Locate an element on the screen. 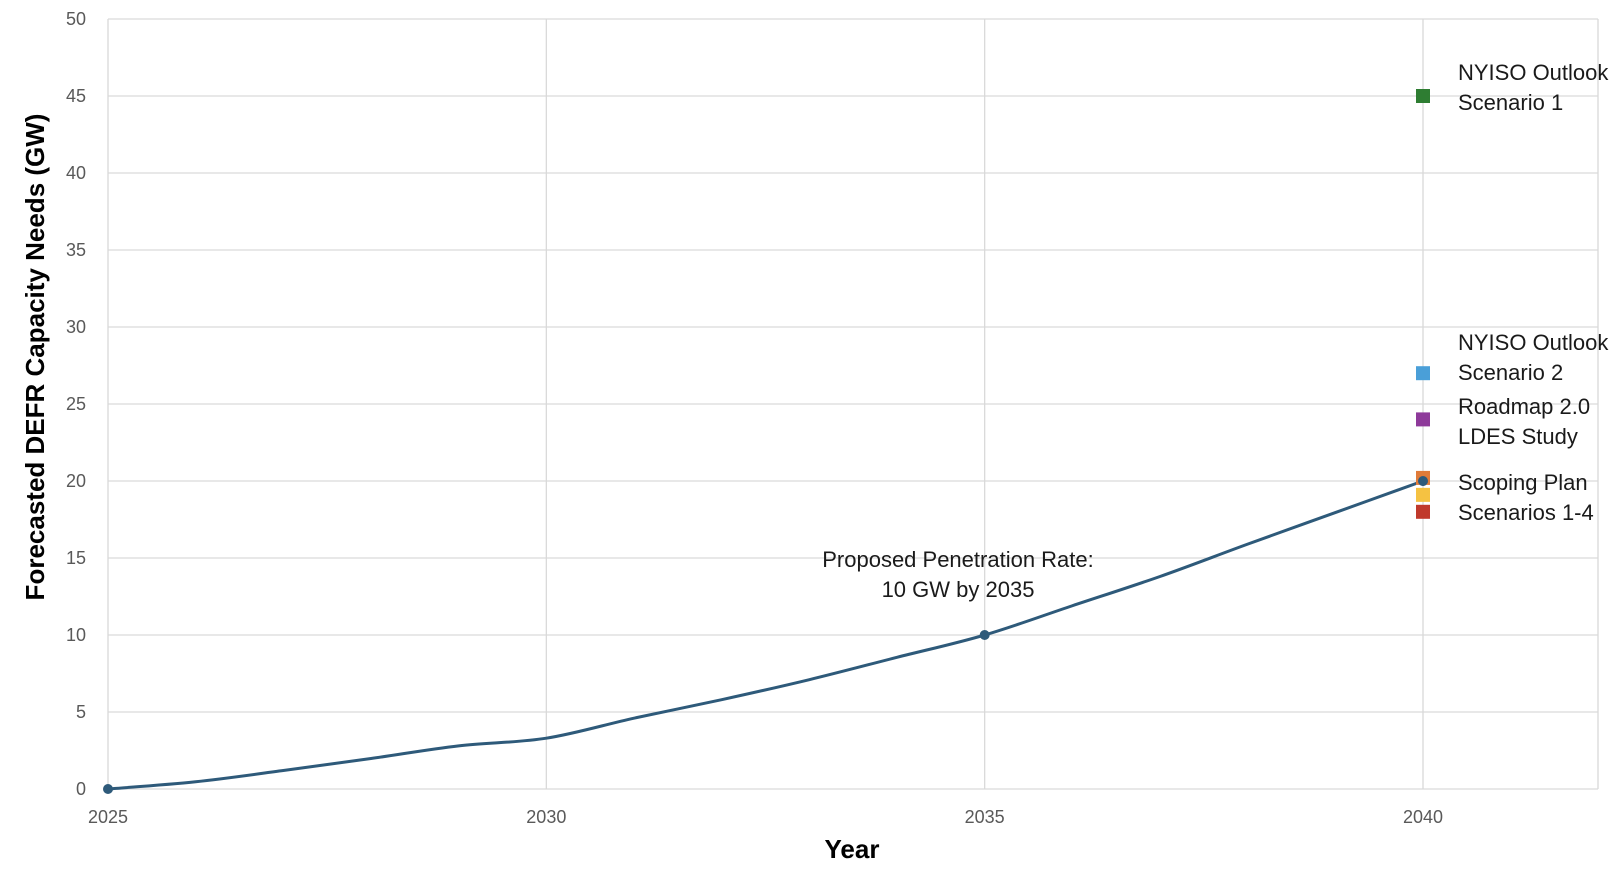 The image size is (1616, 869). y-tick-label: 30 is located at coordinates (76, 327).